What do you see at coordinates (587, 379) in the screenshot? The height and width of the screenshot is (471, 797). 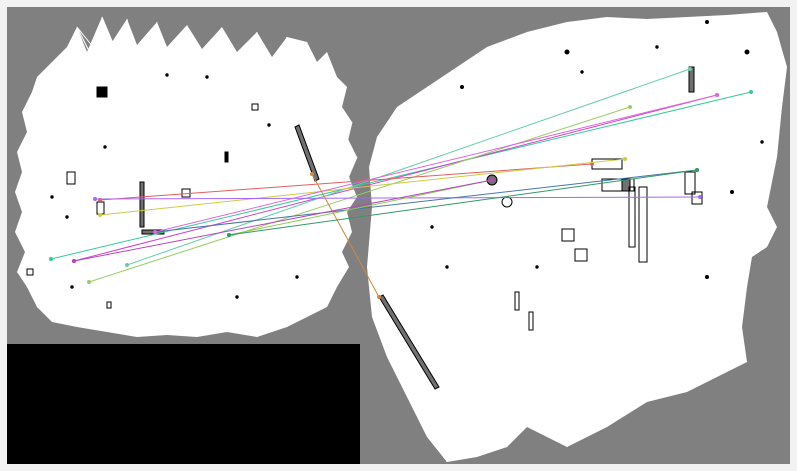 I see `right-map-ray-fans` at bounding box center [587, 379].